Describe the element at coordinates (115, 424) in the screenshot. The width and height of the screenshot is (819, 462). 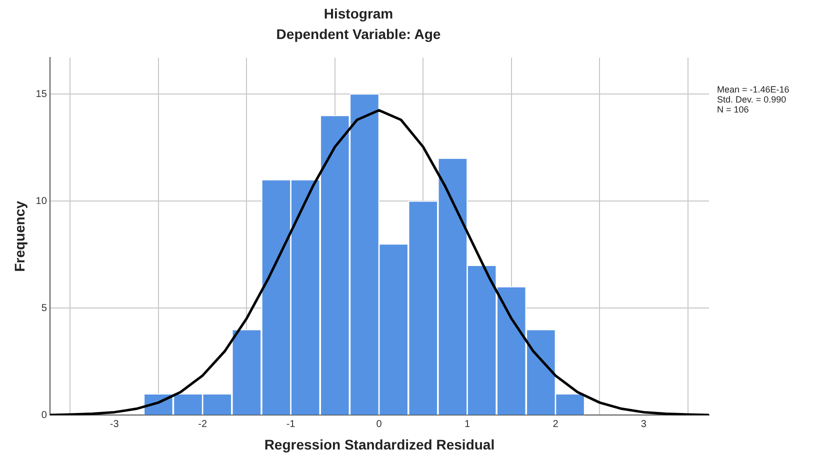
I see `x-tick-label: -3` at that location.